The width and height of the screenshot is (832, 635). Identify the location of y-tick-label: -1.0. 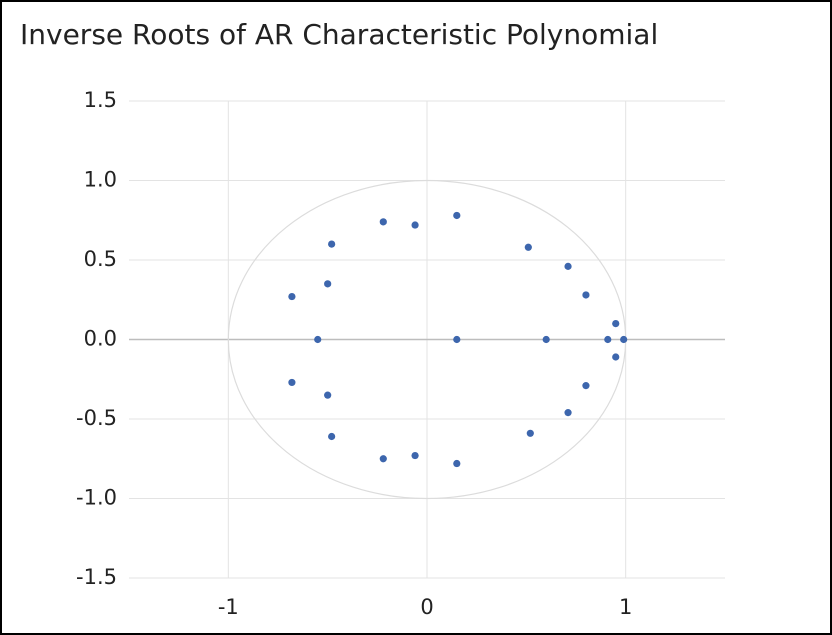
(96, 498).